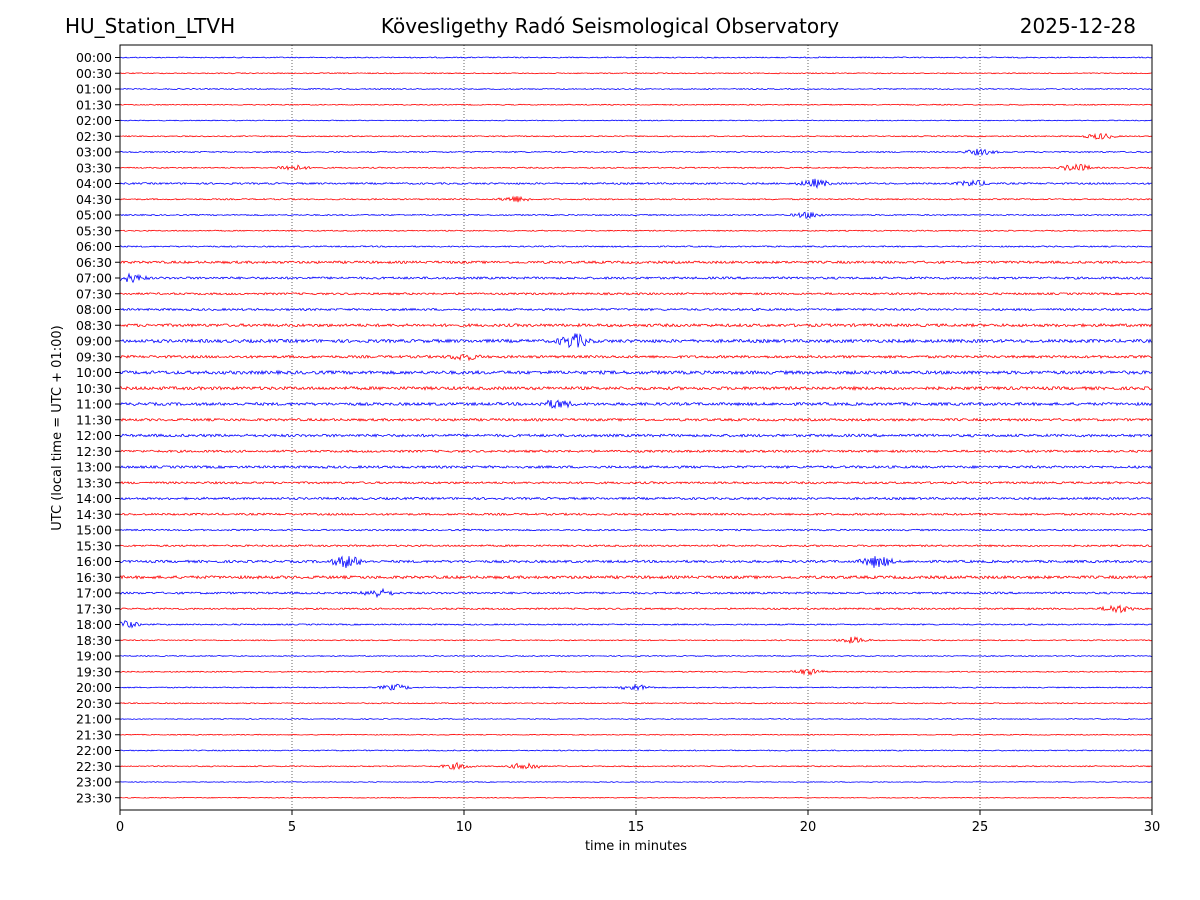 The height and width of the screenshot is (900, 1200). What do you see at coordinates (94, 577) in the screenshot?
I see `y-tick-label: 16:30` at bounding box center [94, 577].